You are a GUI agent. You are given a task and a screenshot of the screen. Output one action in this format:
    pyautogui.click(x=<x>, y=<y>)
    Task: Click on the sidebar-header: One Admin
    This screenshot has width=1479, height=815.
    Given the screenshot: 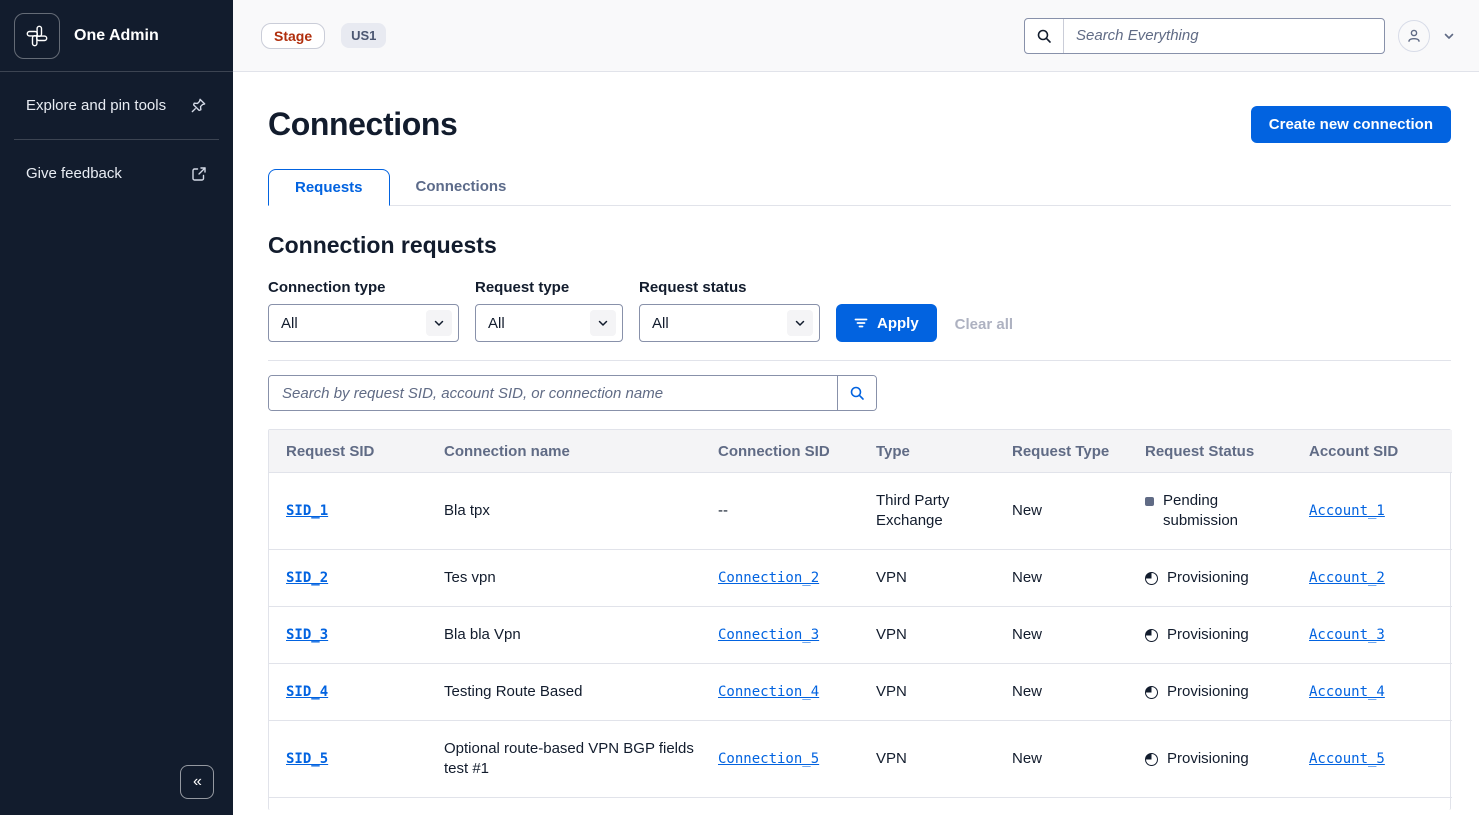 What is the action you would take?
    pyautogui.click(x=116, y=36)
    